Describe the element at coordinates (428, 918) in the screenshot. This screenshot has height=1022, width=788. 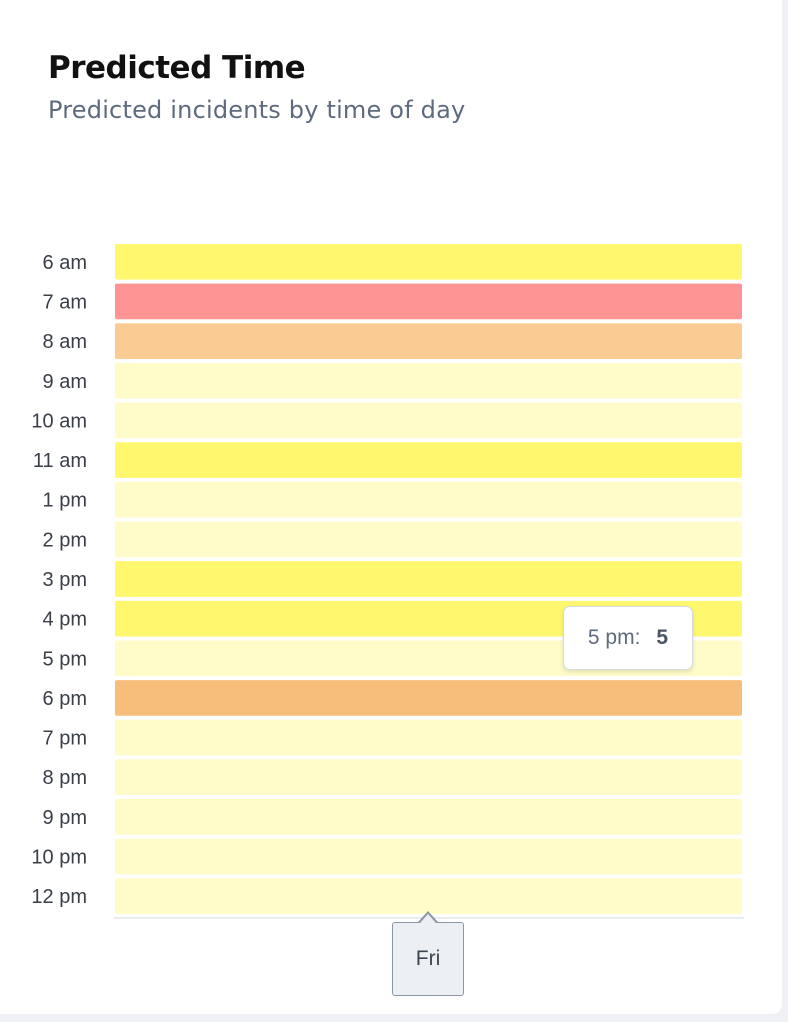
I see `x-tooltip-arrow-fill` at that location.